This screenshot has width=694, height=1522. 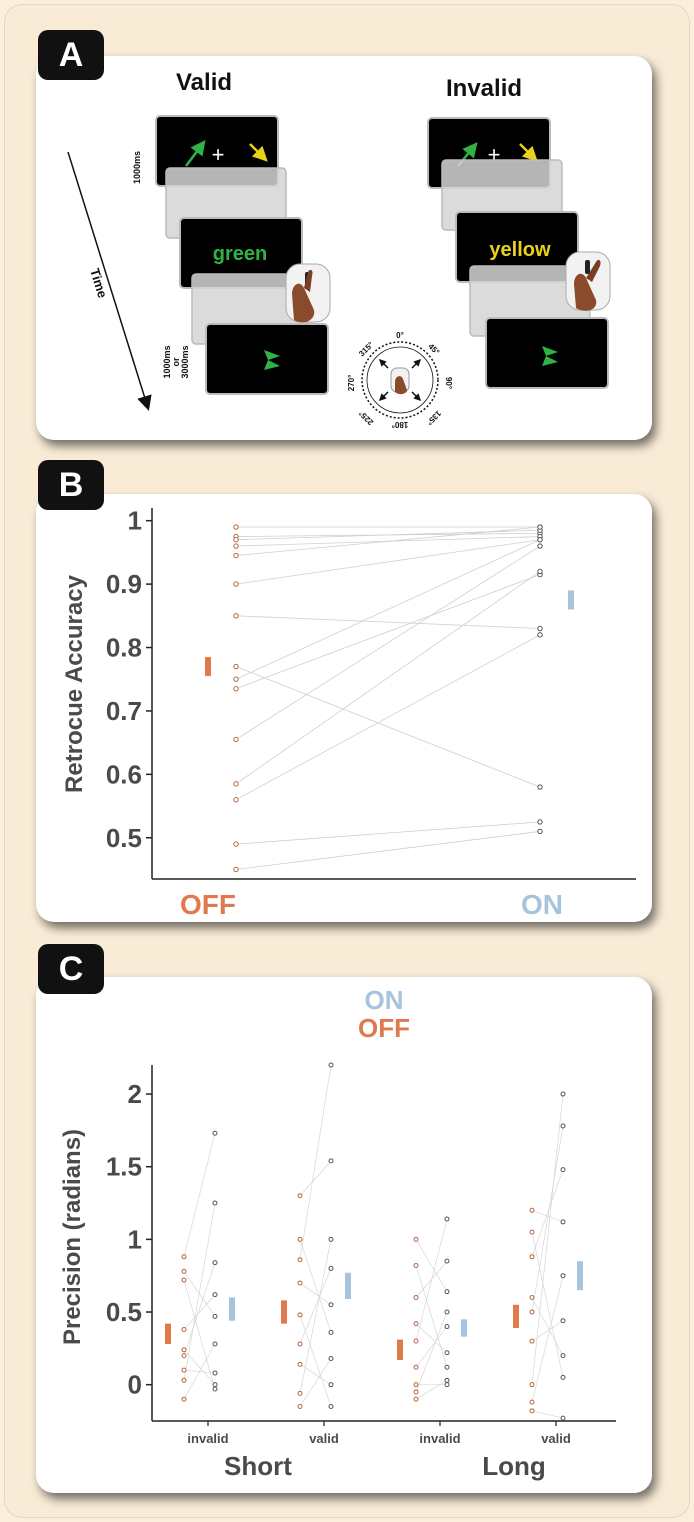 What do you see at coordinates (258, 152) in the screenshot?
I see `yellow-arrow` at bounding box center [258, 152].